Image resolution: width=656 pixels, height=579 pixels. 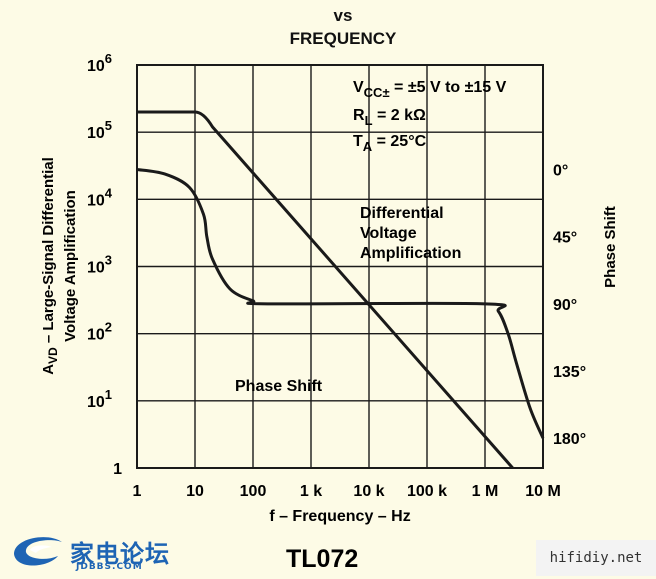 What do you see at coordinates (120, 554) in the screenshot?
I see `logo-name: 家电论坛` at bounding box center [120, 554].